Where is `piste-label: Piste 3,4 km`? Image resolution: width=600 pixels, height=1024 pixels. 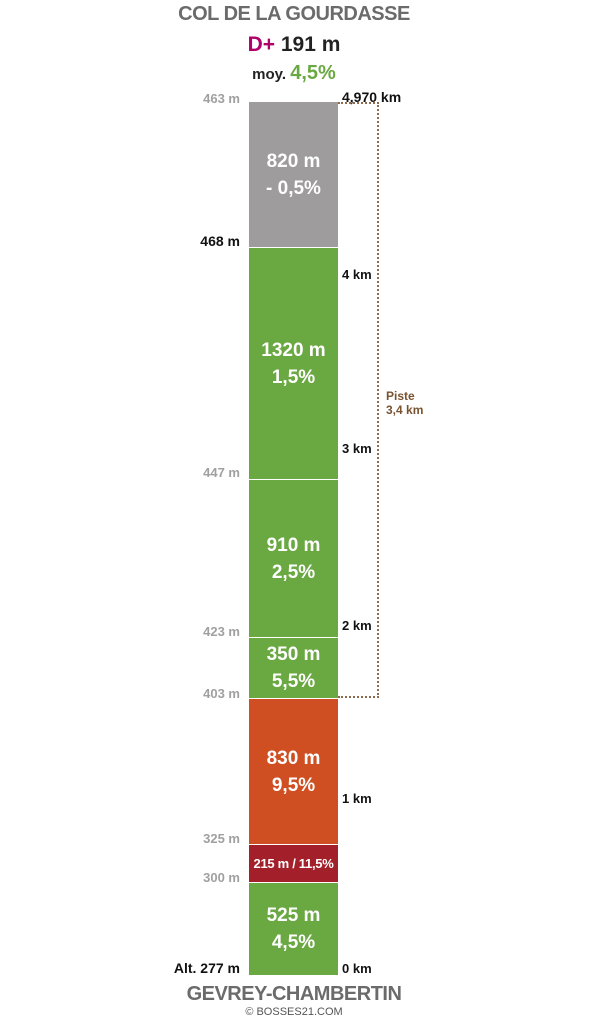 piste-label: Piste 3,4 km is located at coordinates (404, 403).